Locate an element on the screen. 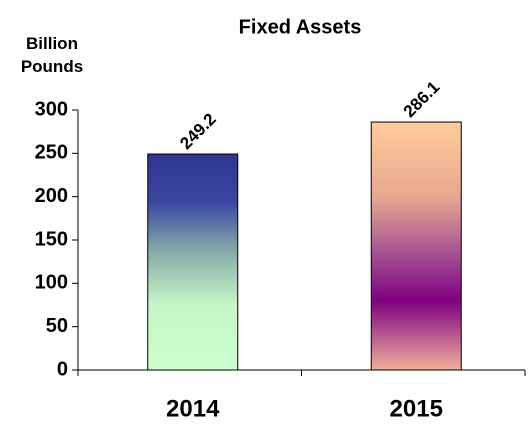 The width and height of the screenshot is (530, 426). y-tick-label: 100 is located at coordinates (51, 283).